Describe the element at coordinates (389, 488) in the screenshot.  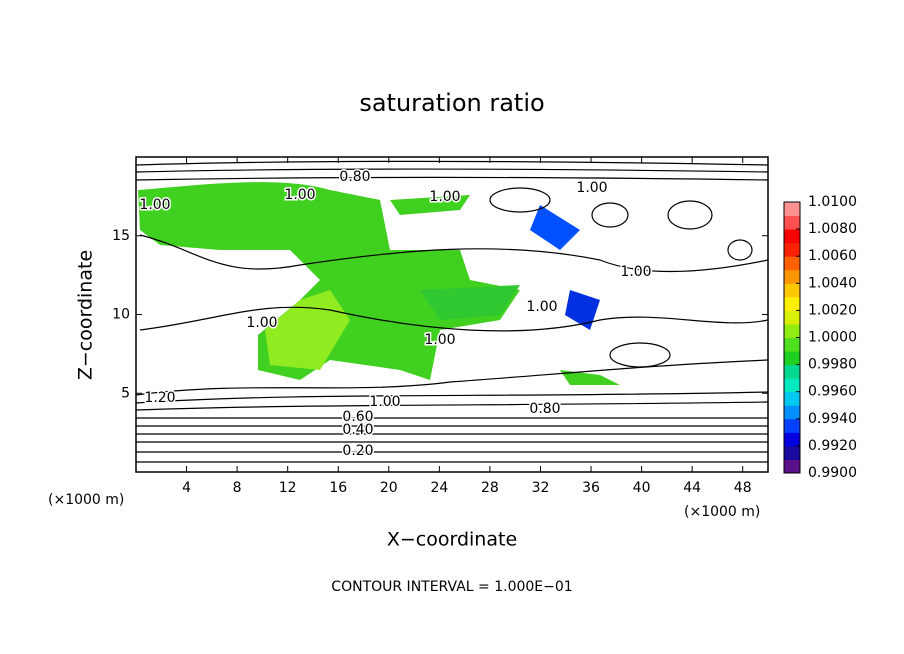
I see `x-tick-label: 20` at that location.